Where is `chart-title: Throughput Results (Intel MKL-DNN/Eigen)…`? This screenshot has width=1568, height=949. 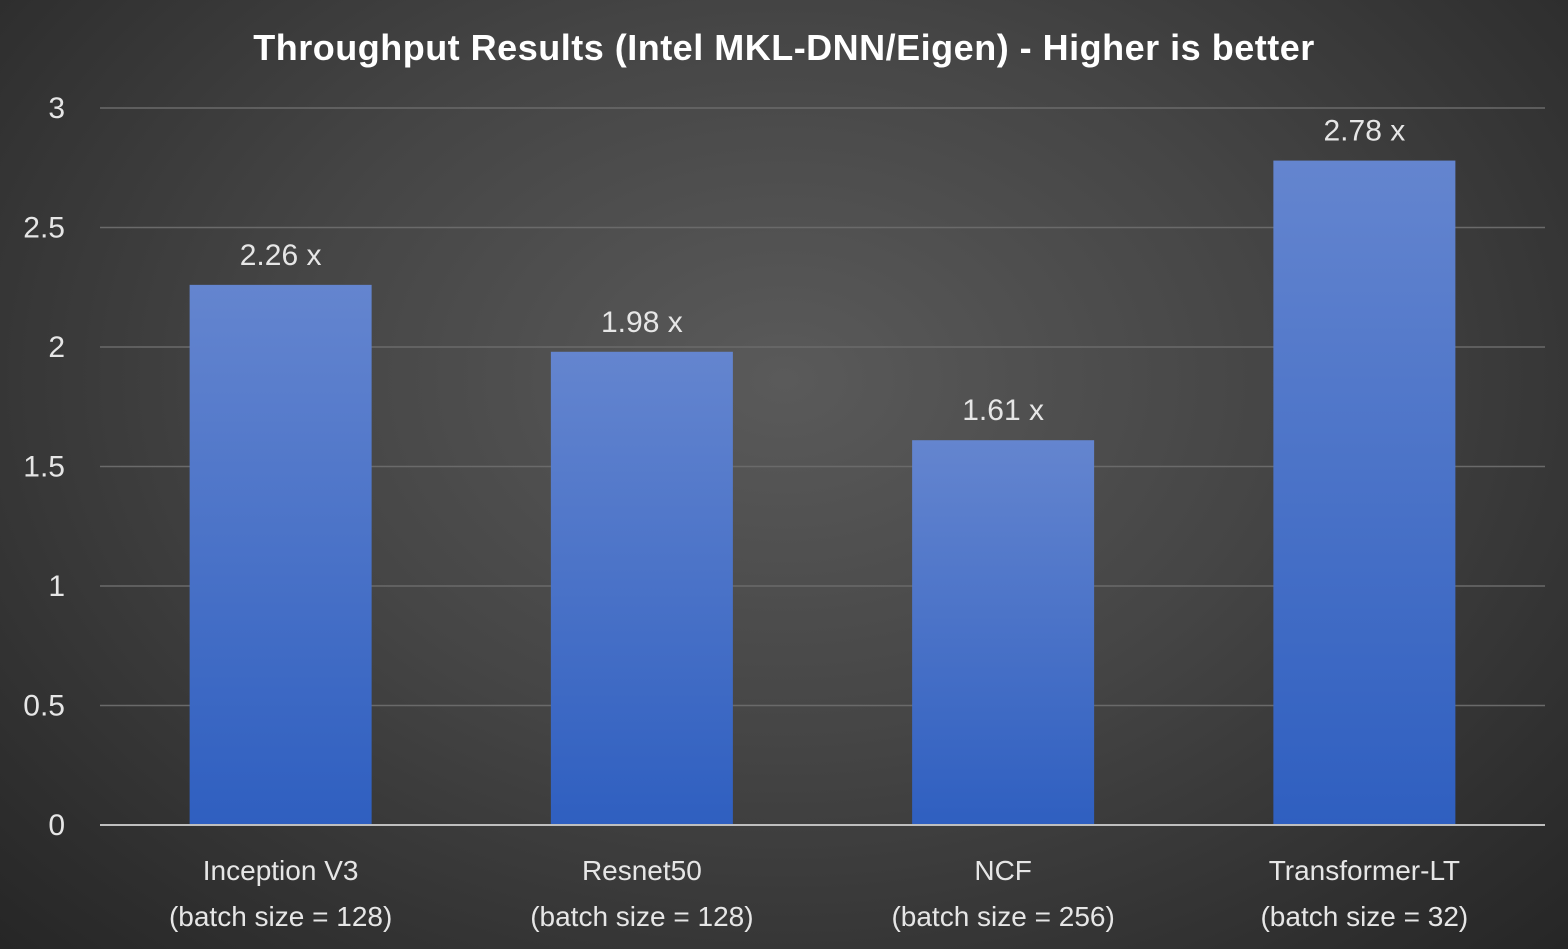
chart-title: Throughput Results (Intel MKL-DNN/Eigen)… is located at coordinates (783, 47).